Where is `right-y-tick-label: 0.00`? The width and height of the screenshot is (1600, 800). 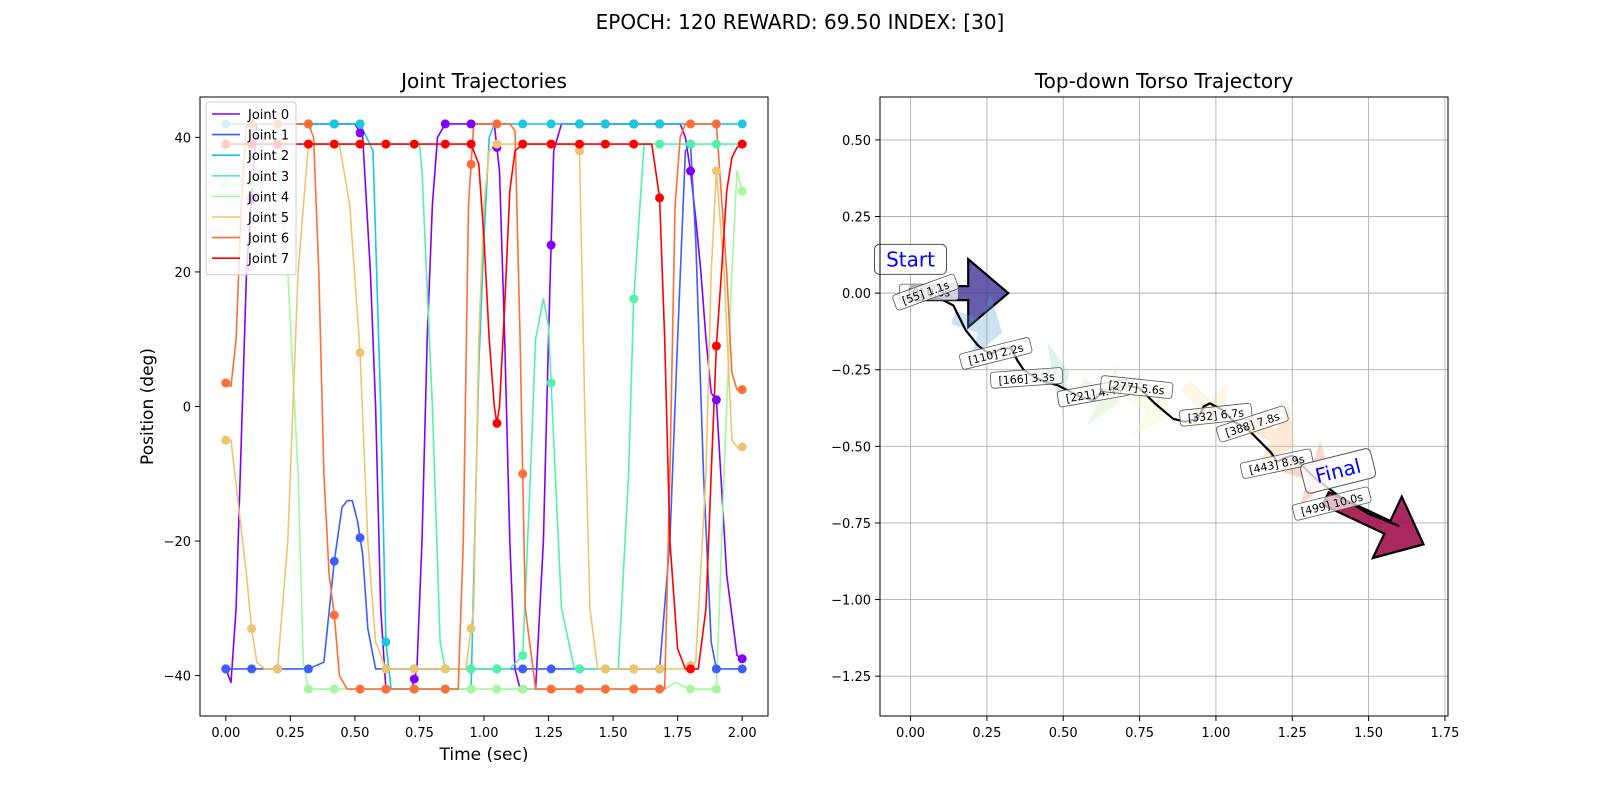
right-y-tick-label: 0.00 is located at coordinates (856, 294).